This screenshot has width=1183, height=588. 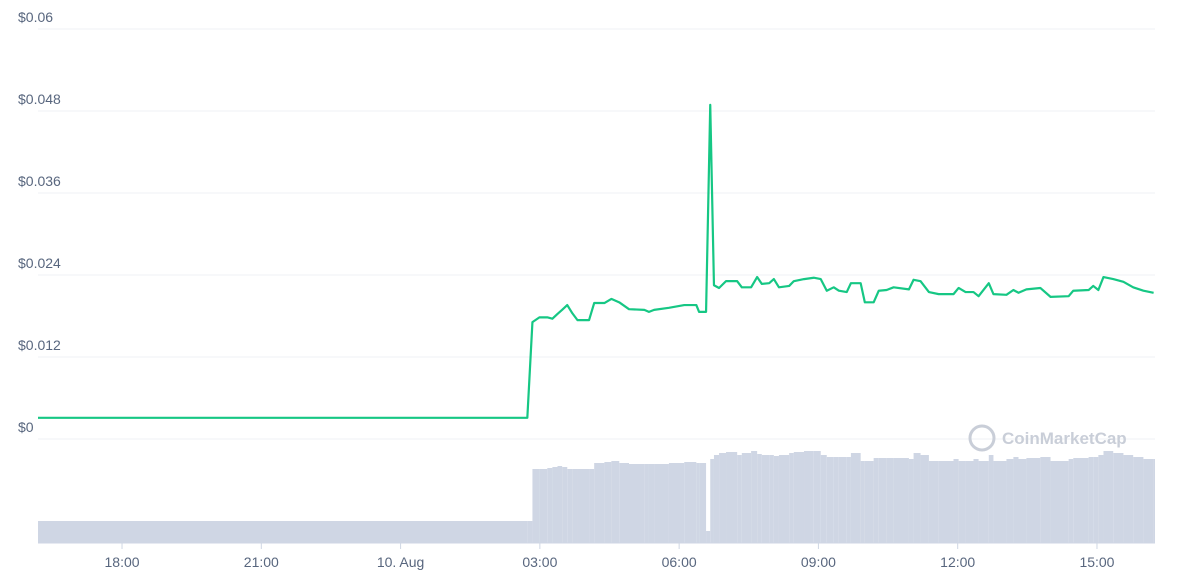 What do you see at coordinates (539, 562) in the screenshot?
I see `x-tick-label: 03:00` at bounding box center [539, 562].